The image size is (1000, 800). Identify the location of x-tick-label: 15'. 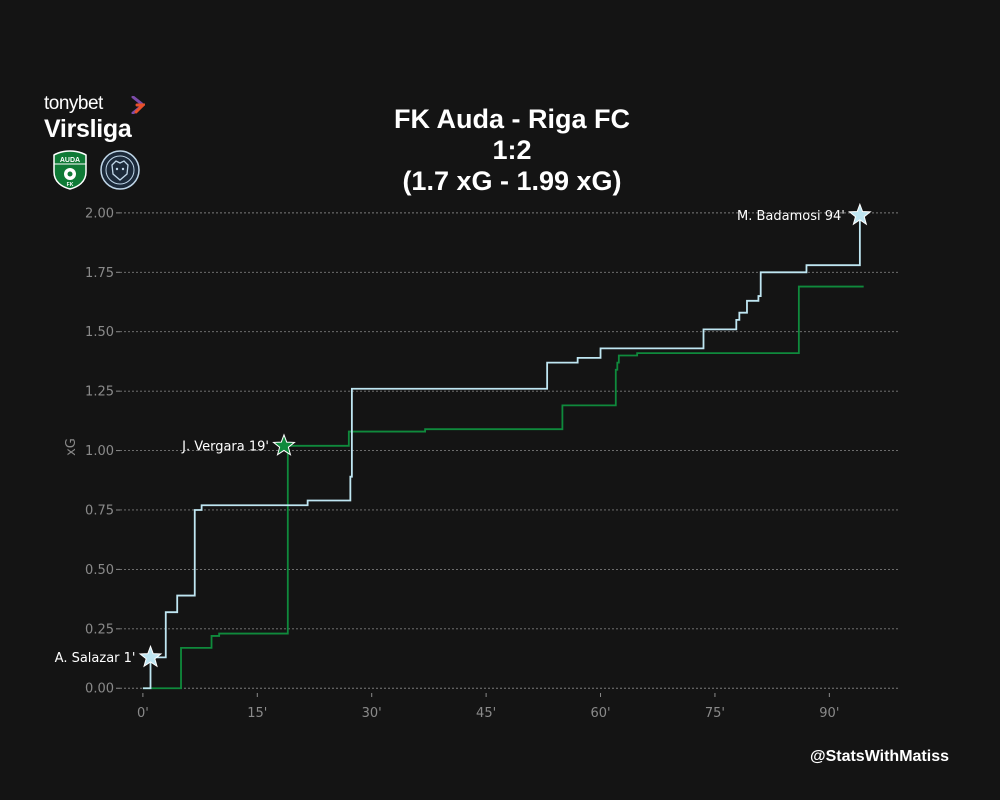
(257, 713).